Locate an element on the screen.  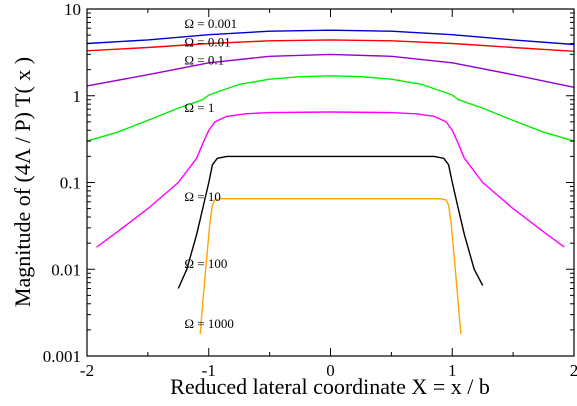
curve-label: Ω = 1000 is located at coordinates (209, 323).